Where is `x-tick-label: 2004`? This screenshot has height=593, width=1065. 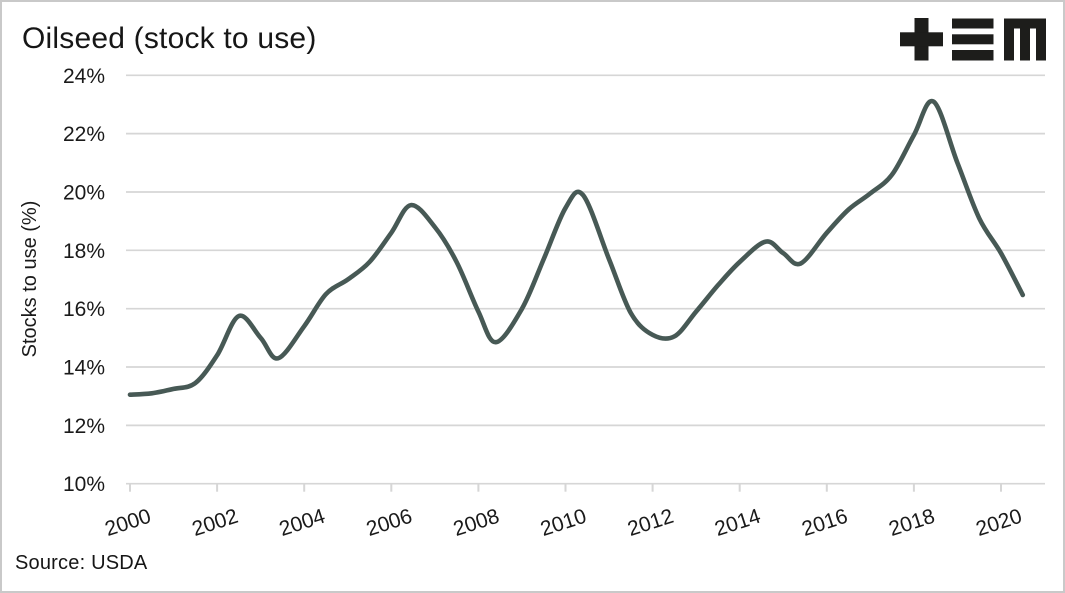
x-tick-label: 2004 is located at coordinates (302, 523).